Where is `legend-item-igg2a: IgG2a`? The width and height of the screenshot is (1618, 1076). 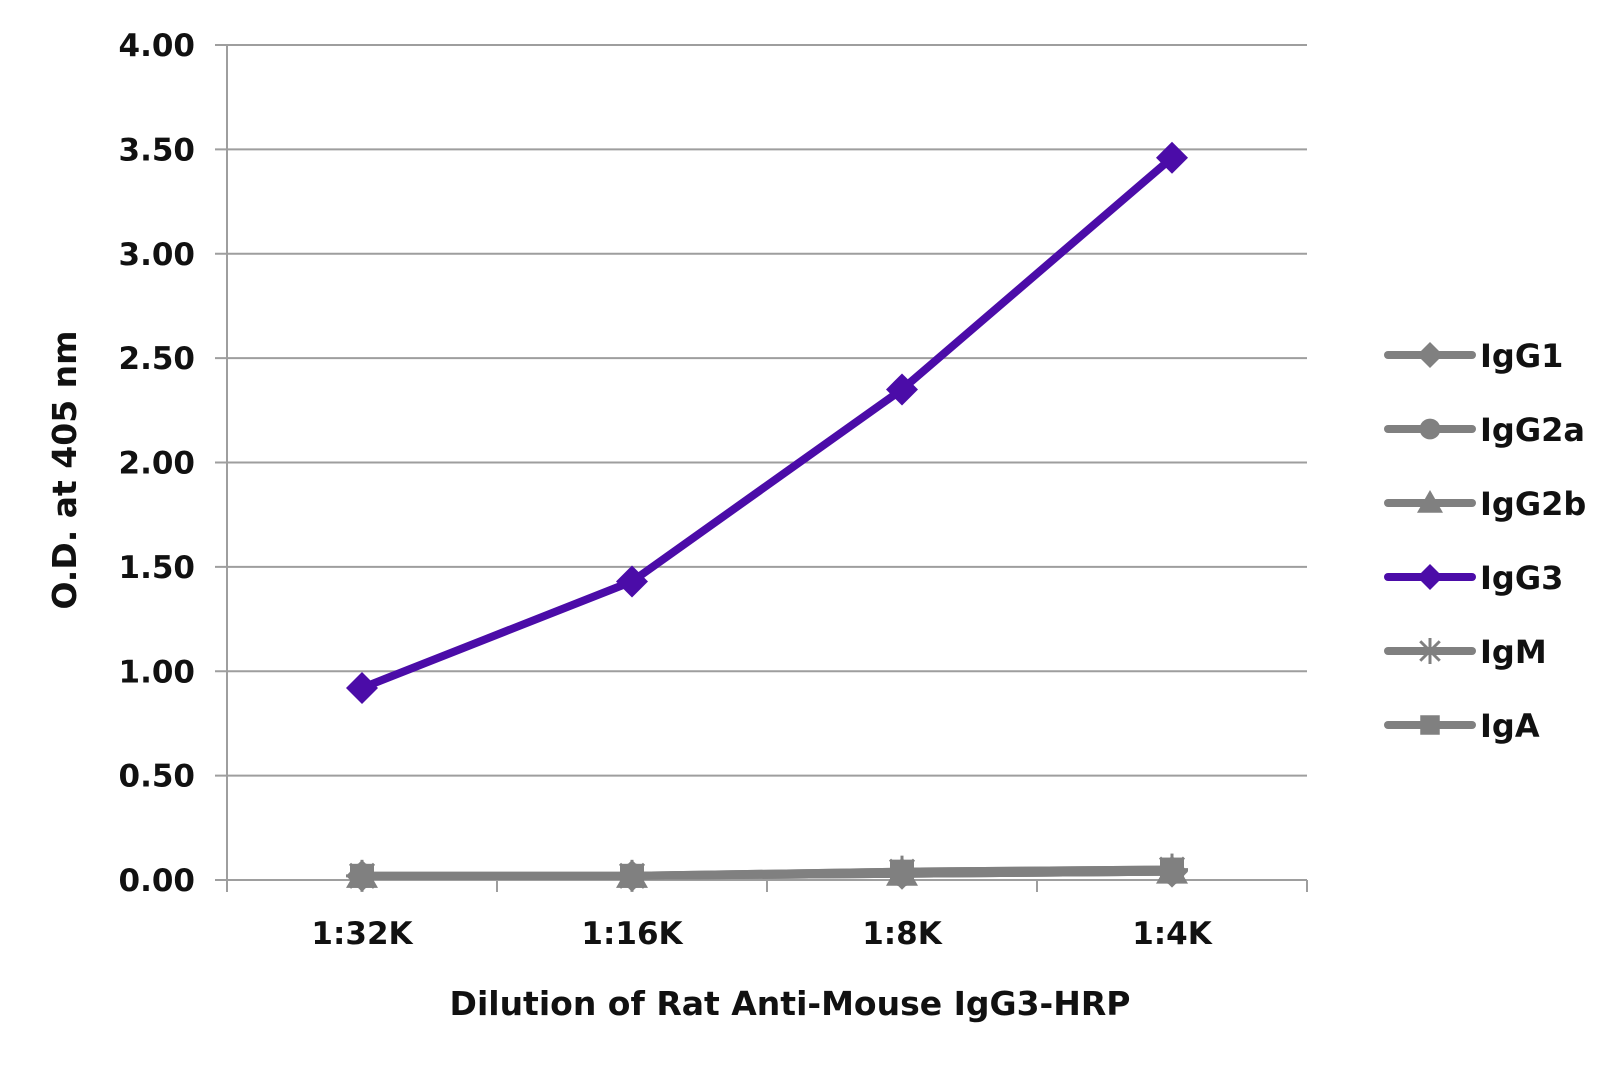
legend-item-igg2a: IgG2a is located at coordinates (1484, 430).